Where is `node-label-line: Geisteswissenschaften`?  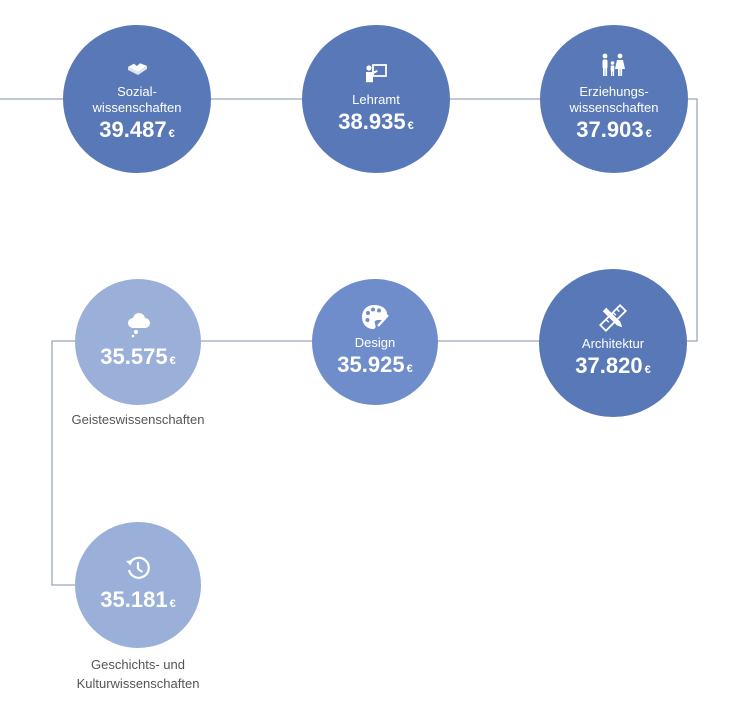 node-label-line: Geisteswissenschaften is located at coordinates (138, 419).